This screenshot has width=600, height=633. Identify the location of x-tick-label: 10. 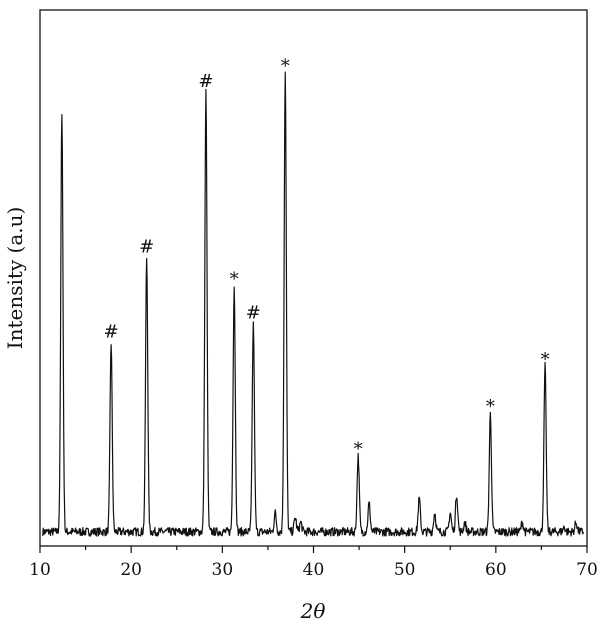
(40, 570).